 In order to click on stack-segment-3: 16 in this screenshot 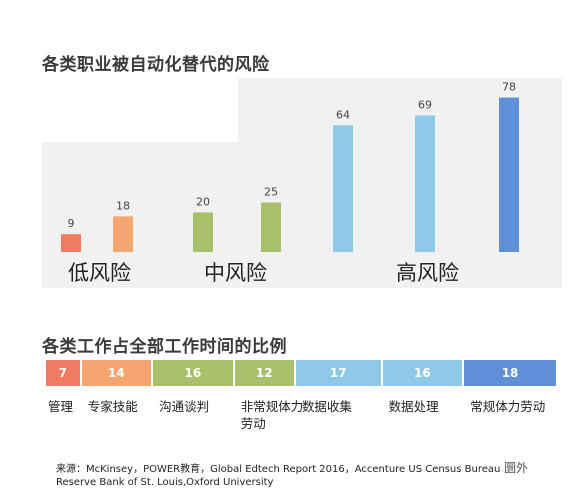, I will do `click(194, 373)`.